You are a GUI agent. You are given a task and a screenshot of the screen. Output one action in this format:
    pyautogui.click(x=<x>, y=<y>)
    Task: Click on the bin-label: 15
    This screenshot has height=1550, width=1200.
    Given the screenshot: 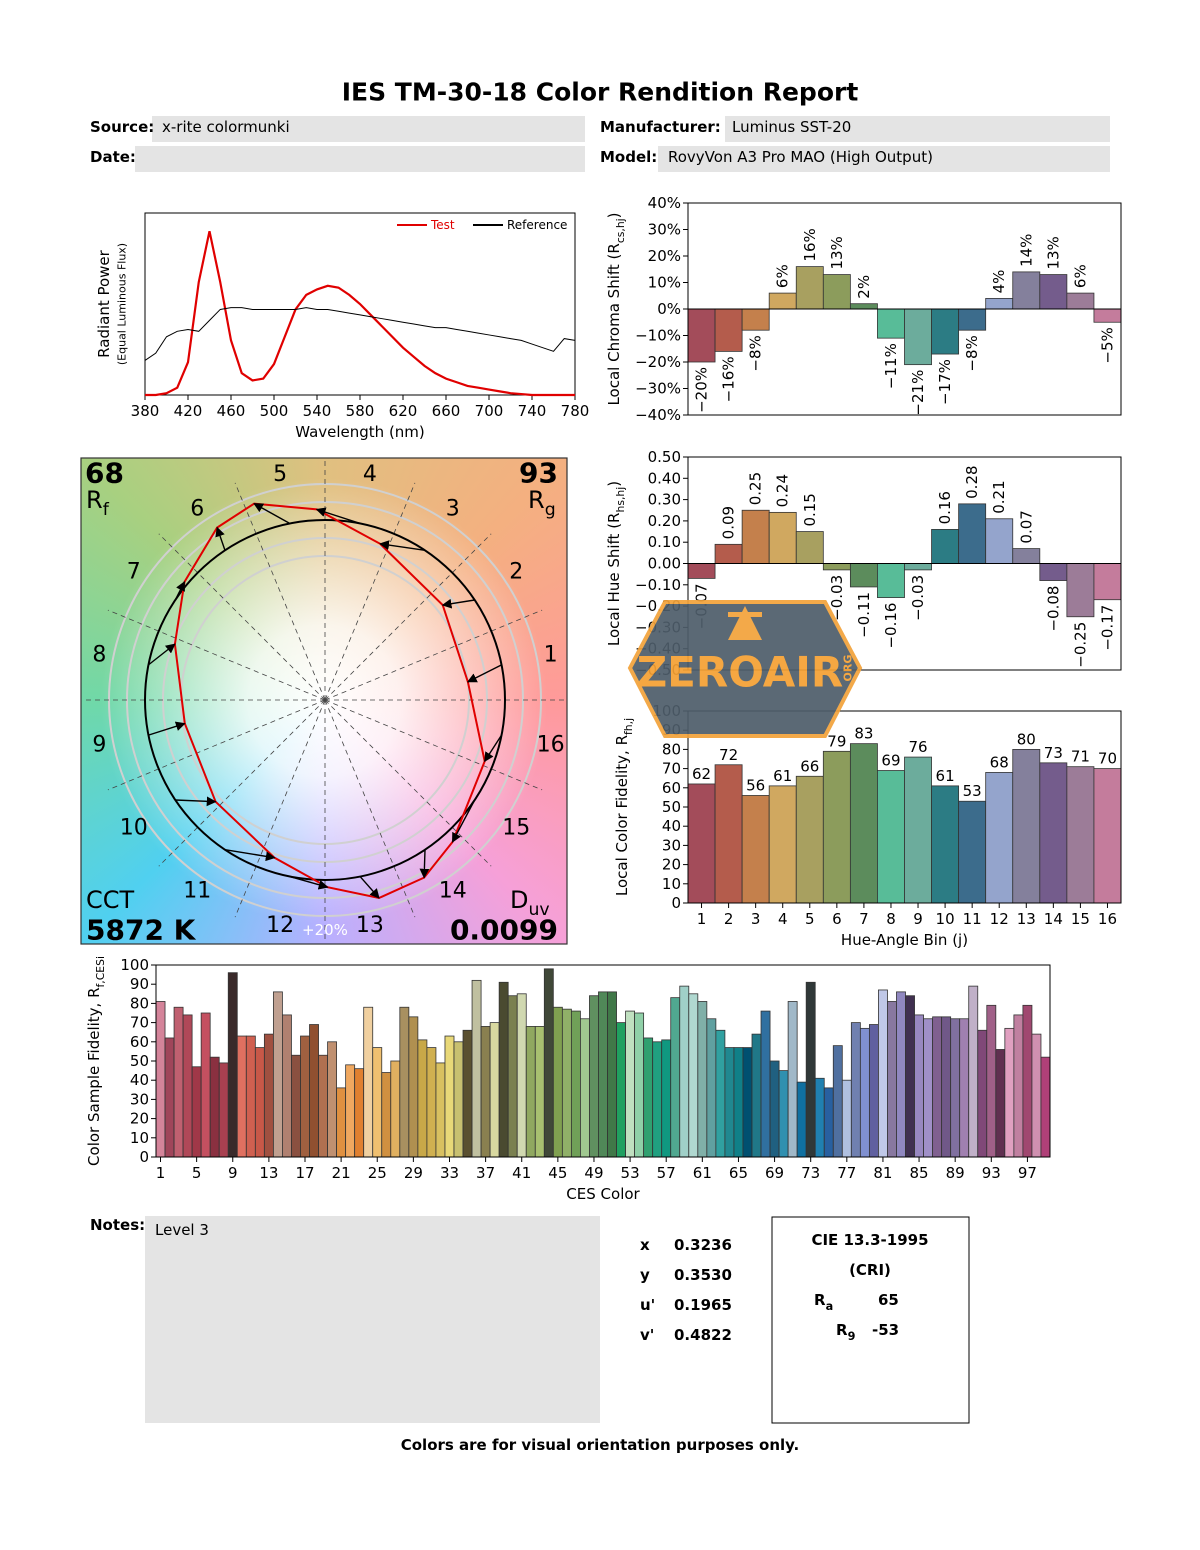 What is the action you would take?
    pyautogui.click(x=516, y=827)
    